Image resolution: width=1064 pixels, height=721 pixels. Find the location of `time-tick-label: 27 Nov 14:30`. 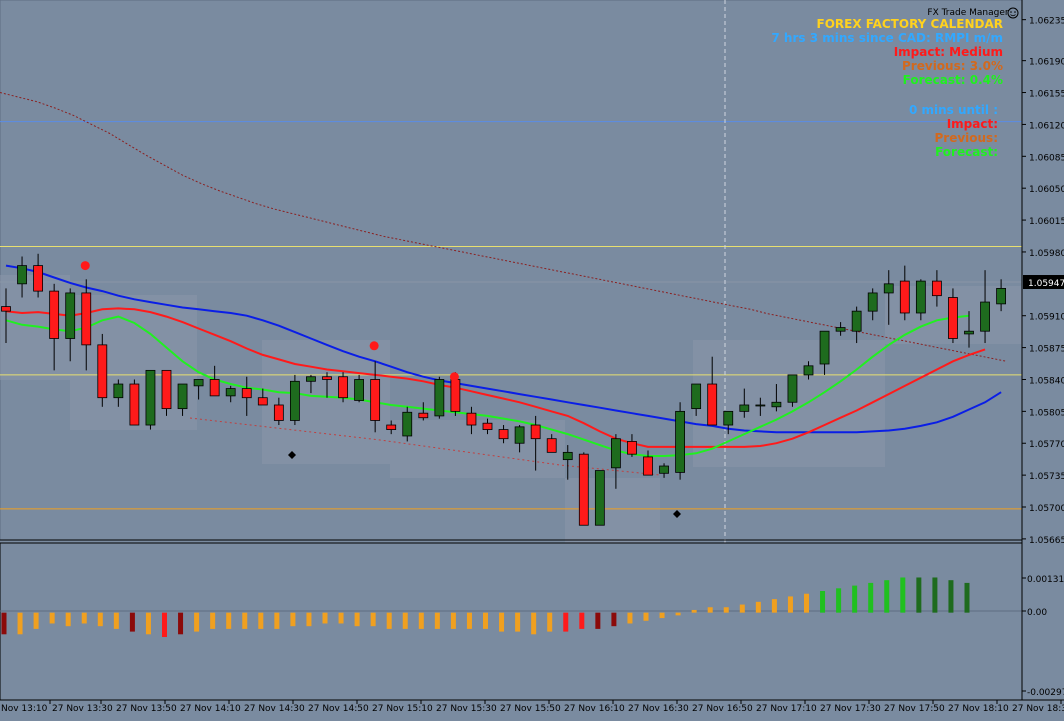

time-tick-label: 27 Nov 14:30 is located at coordinates (274, 709).